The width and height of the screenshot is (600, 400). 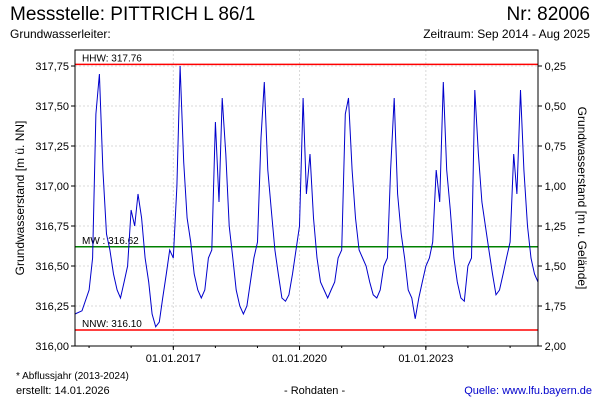 I want to click on y-tick-label-left: 316,00, so click(x=52, y=347).